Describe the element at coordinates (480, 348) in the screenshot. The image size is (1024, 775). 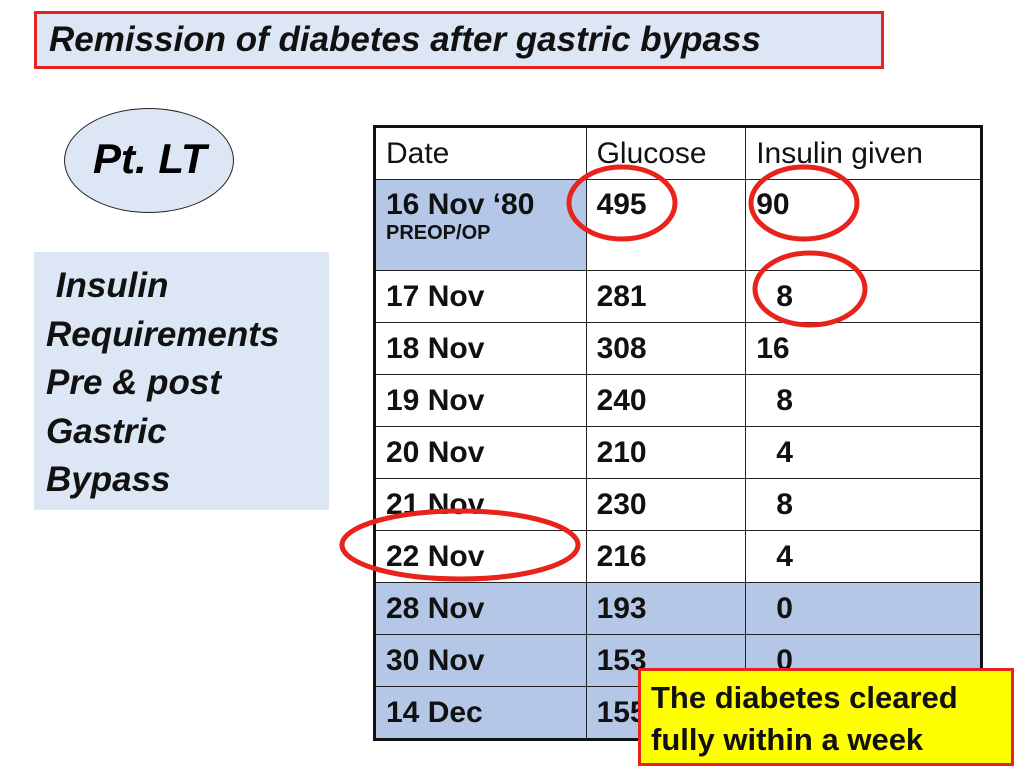
I see `date-cell: 18 Nov` at that location.